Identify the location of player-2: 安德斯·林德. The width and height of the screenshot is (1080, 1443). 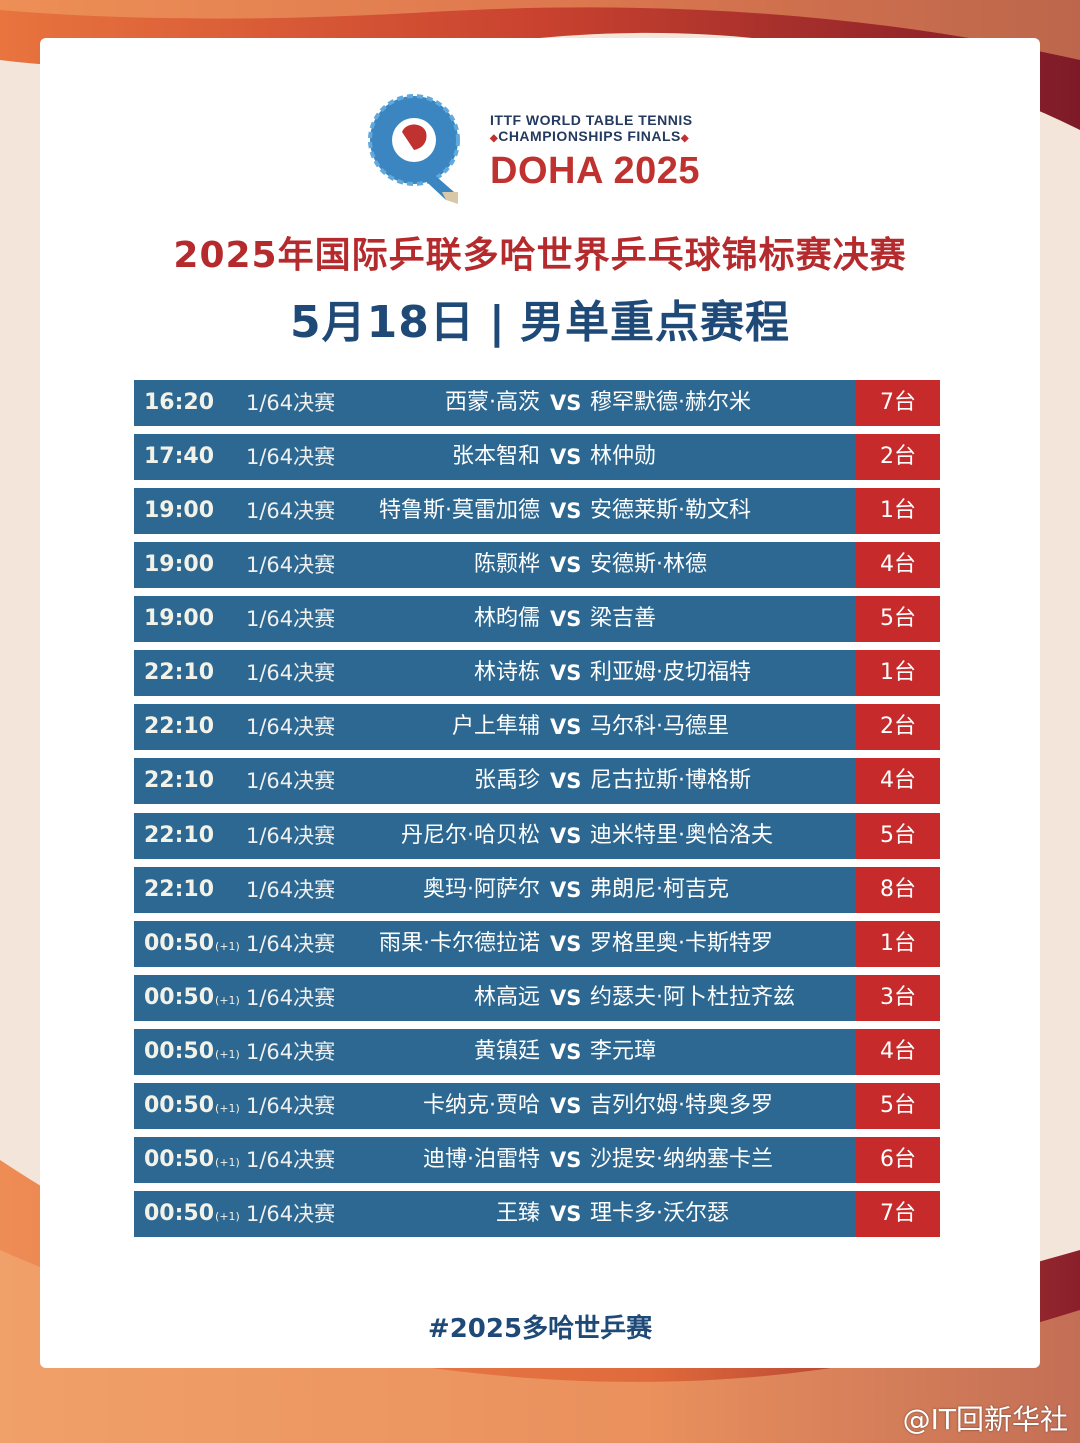
(648, 565).